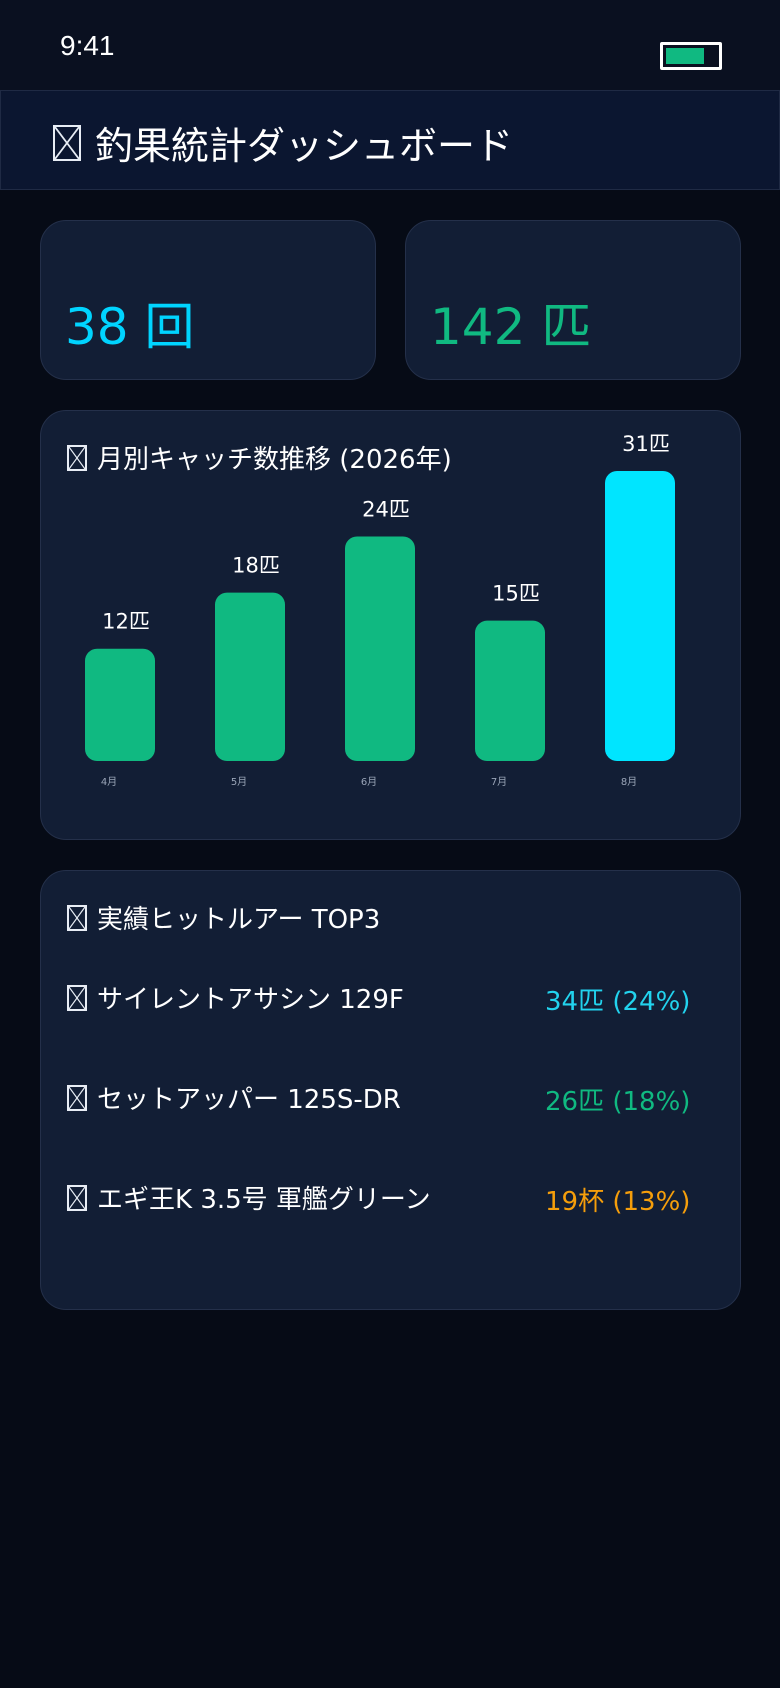  Describe the element at coordinates (264, 1200) in the screenshot. I see `lure-name: エギ王K 3.5号 軍艦グリーン` at that location.